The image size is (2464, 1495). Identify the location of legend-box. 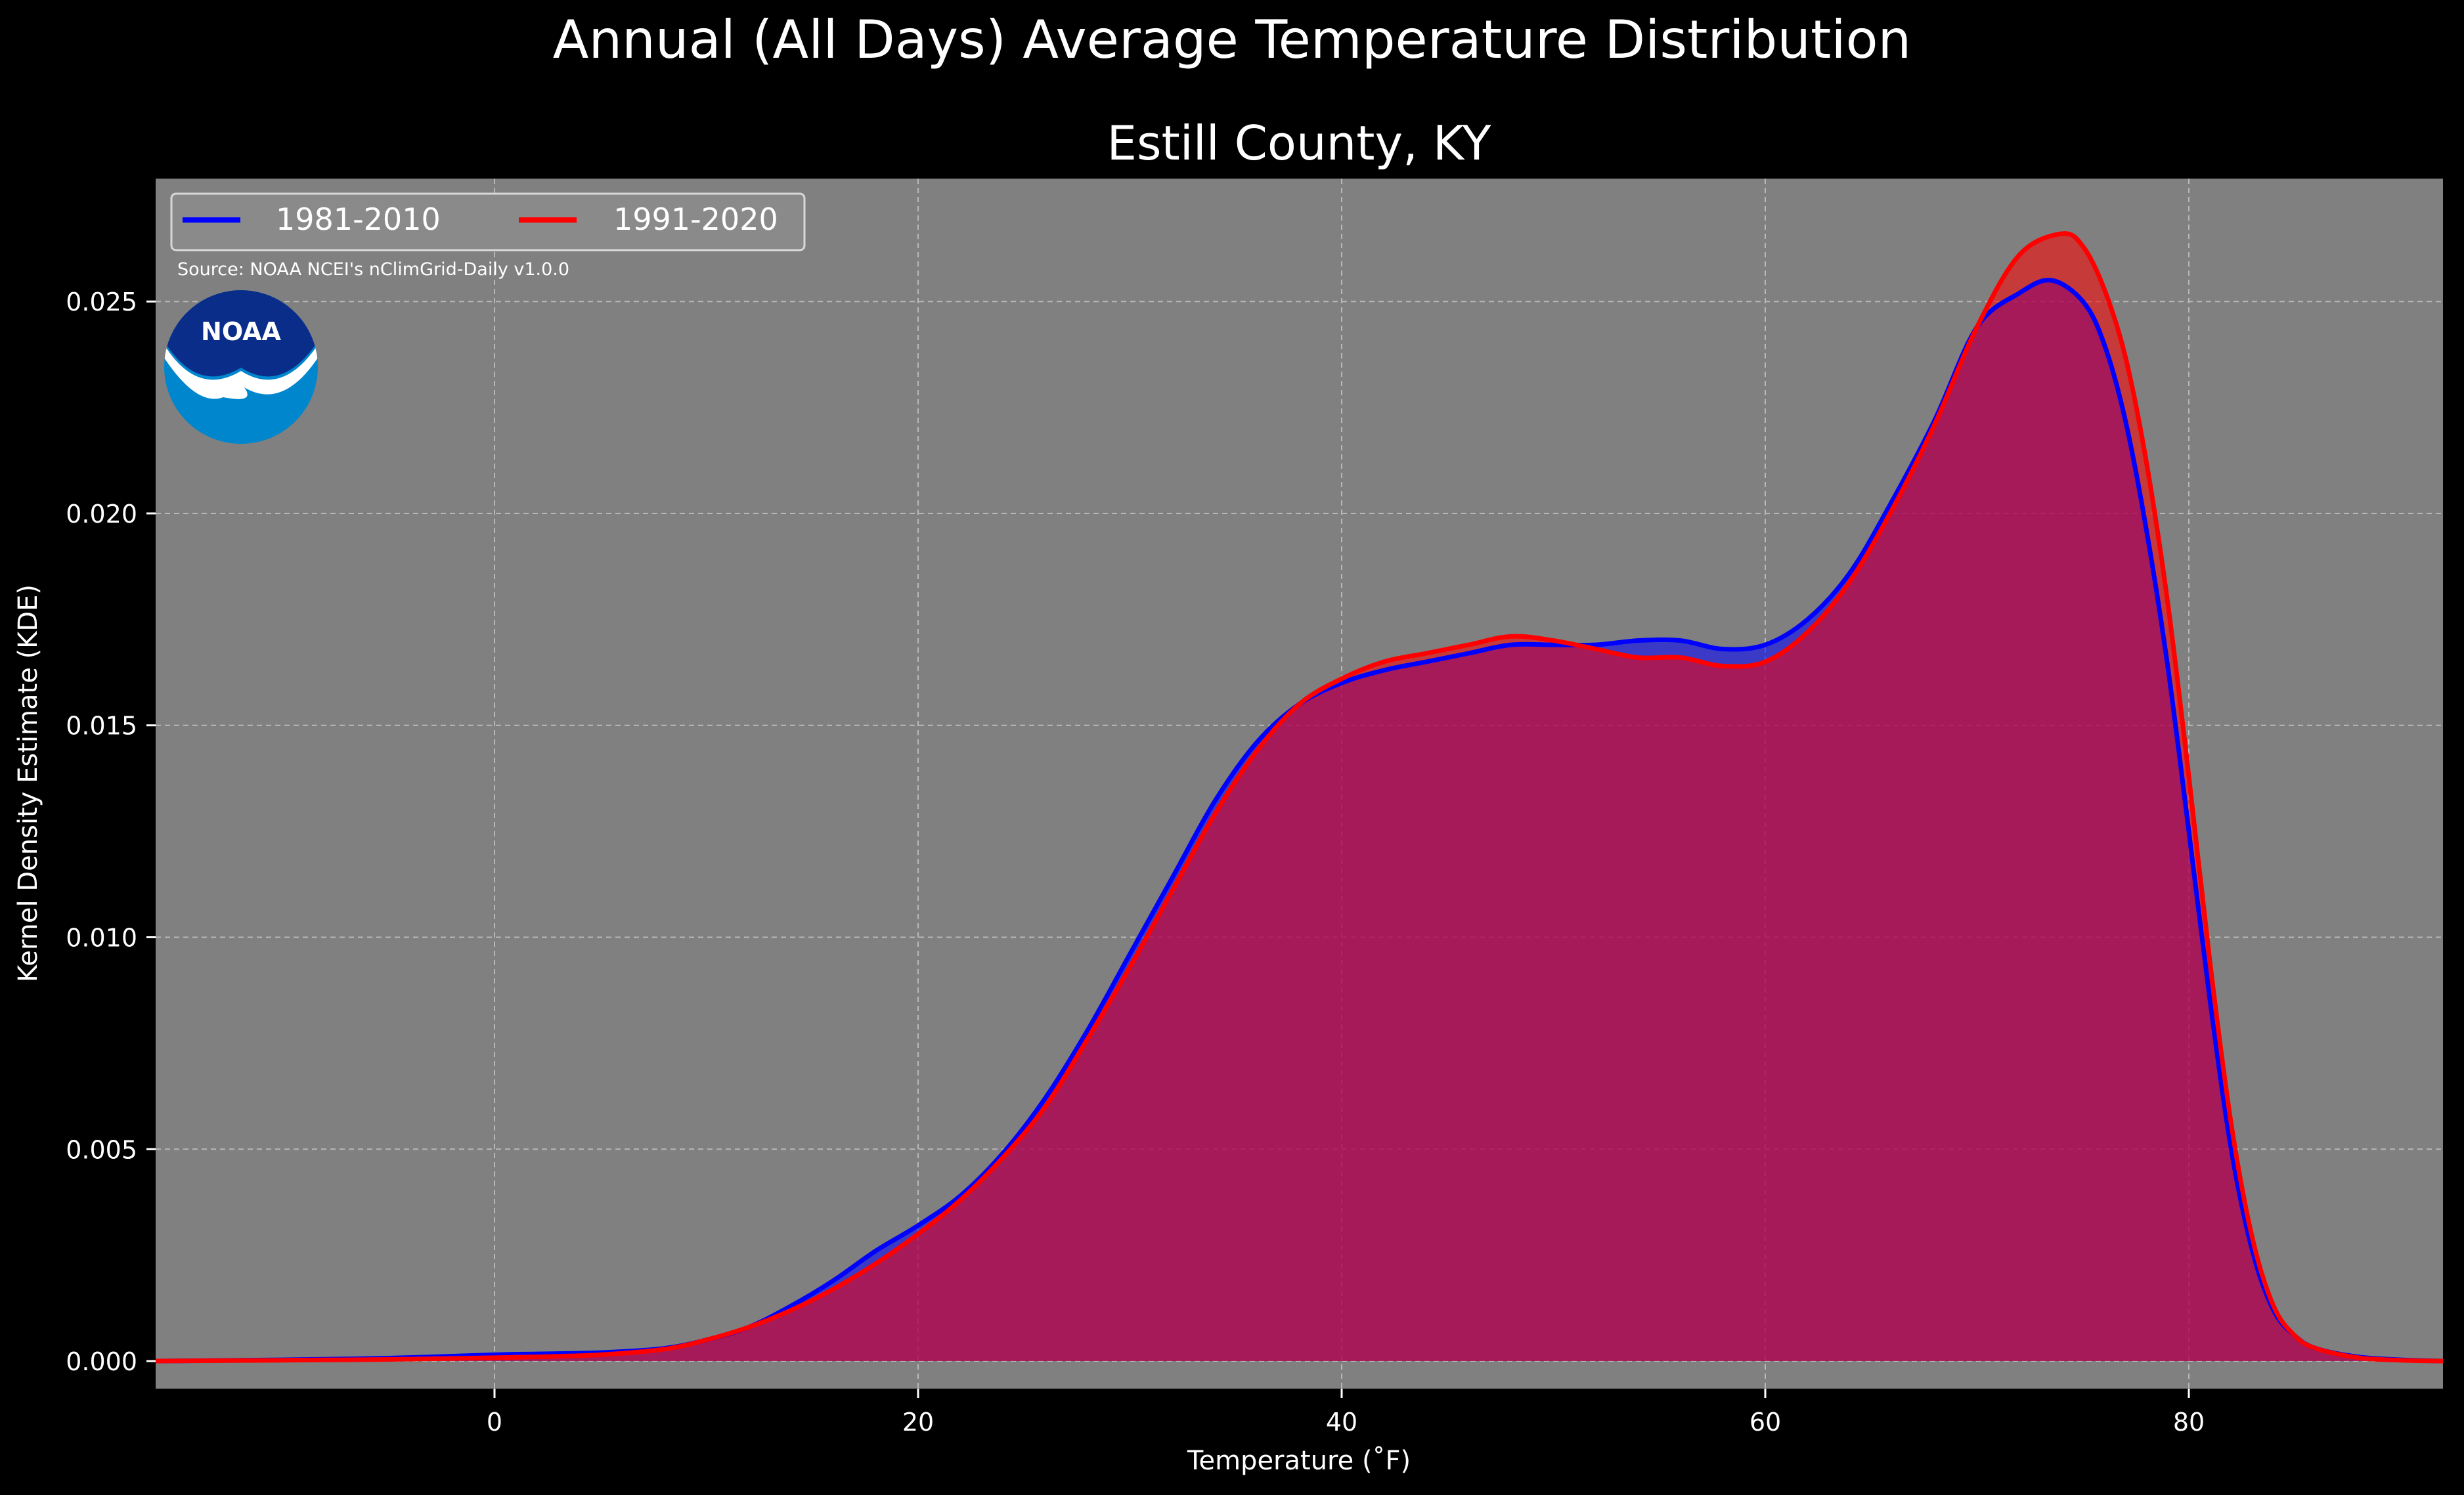
(488, 221).